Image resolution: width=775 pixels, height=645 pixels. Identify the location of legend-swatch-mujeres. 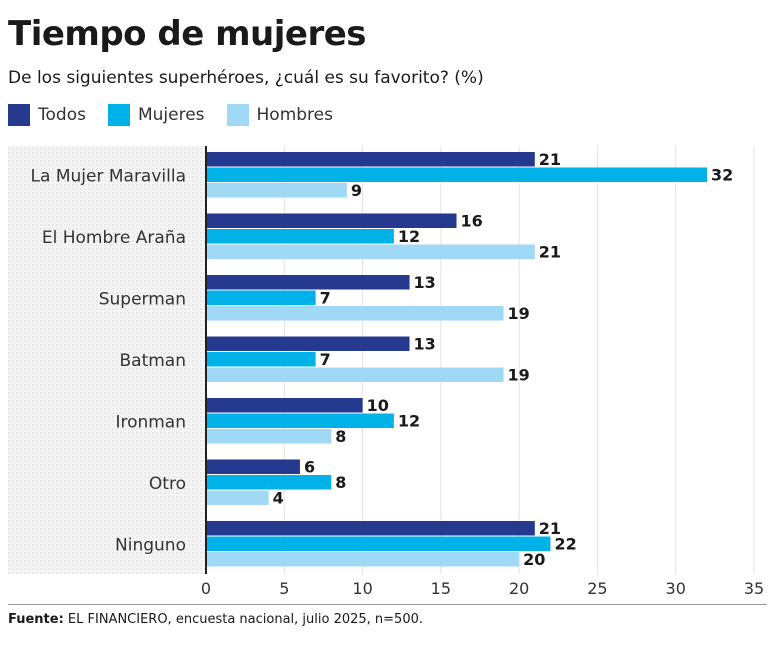
(118, 115).